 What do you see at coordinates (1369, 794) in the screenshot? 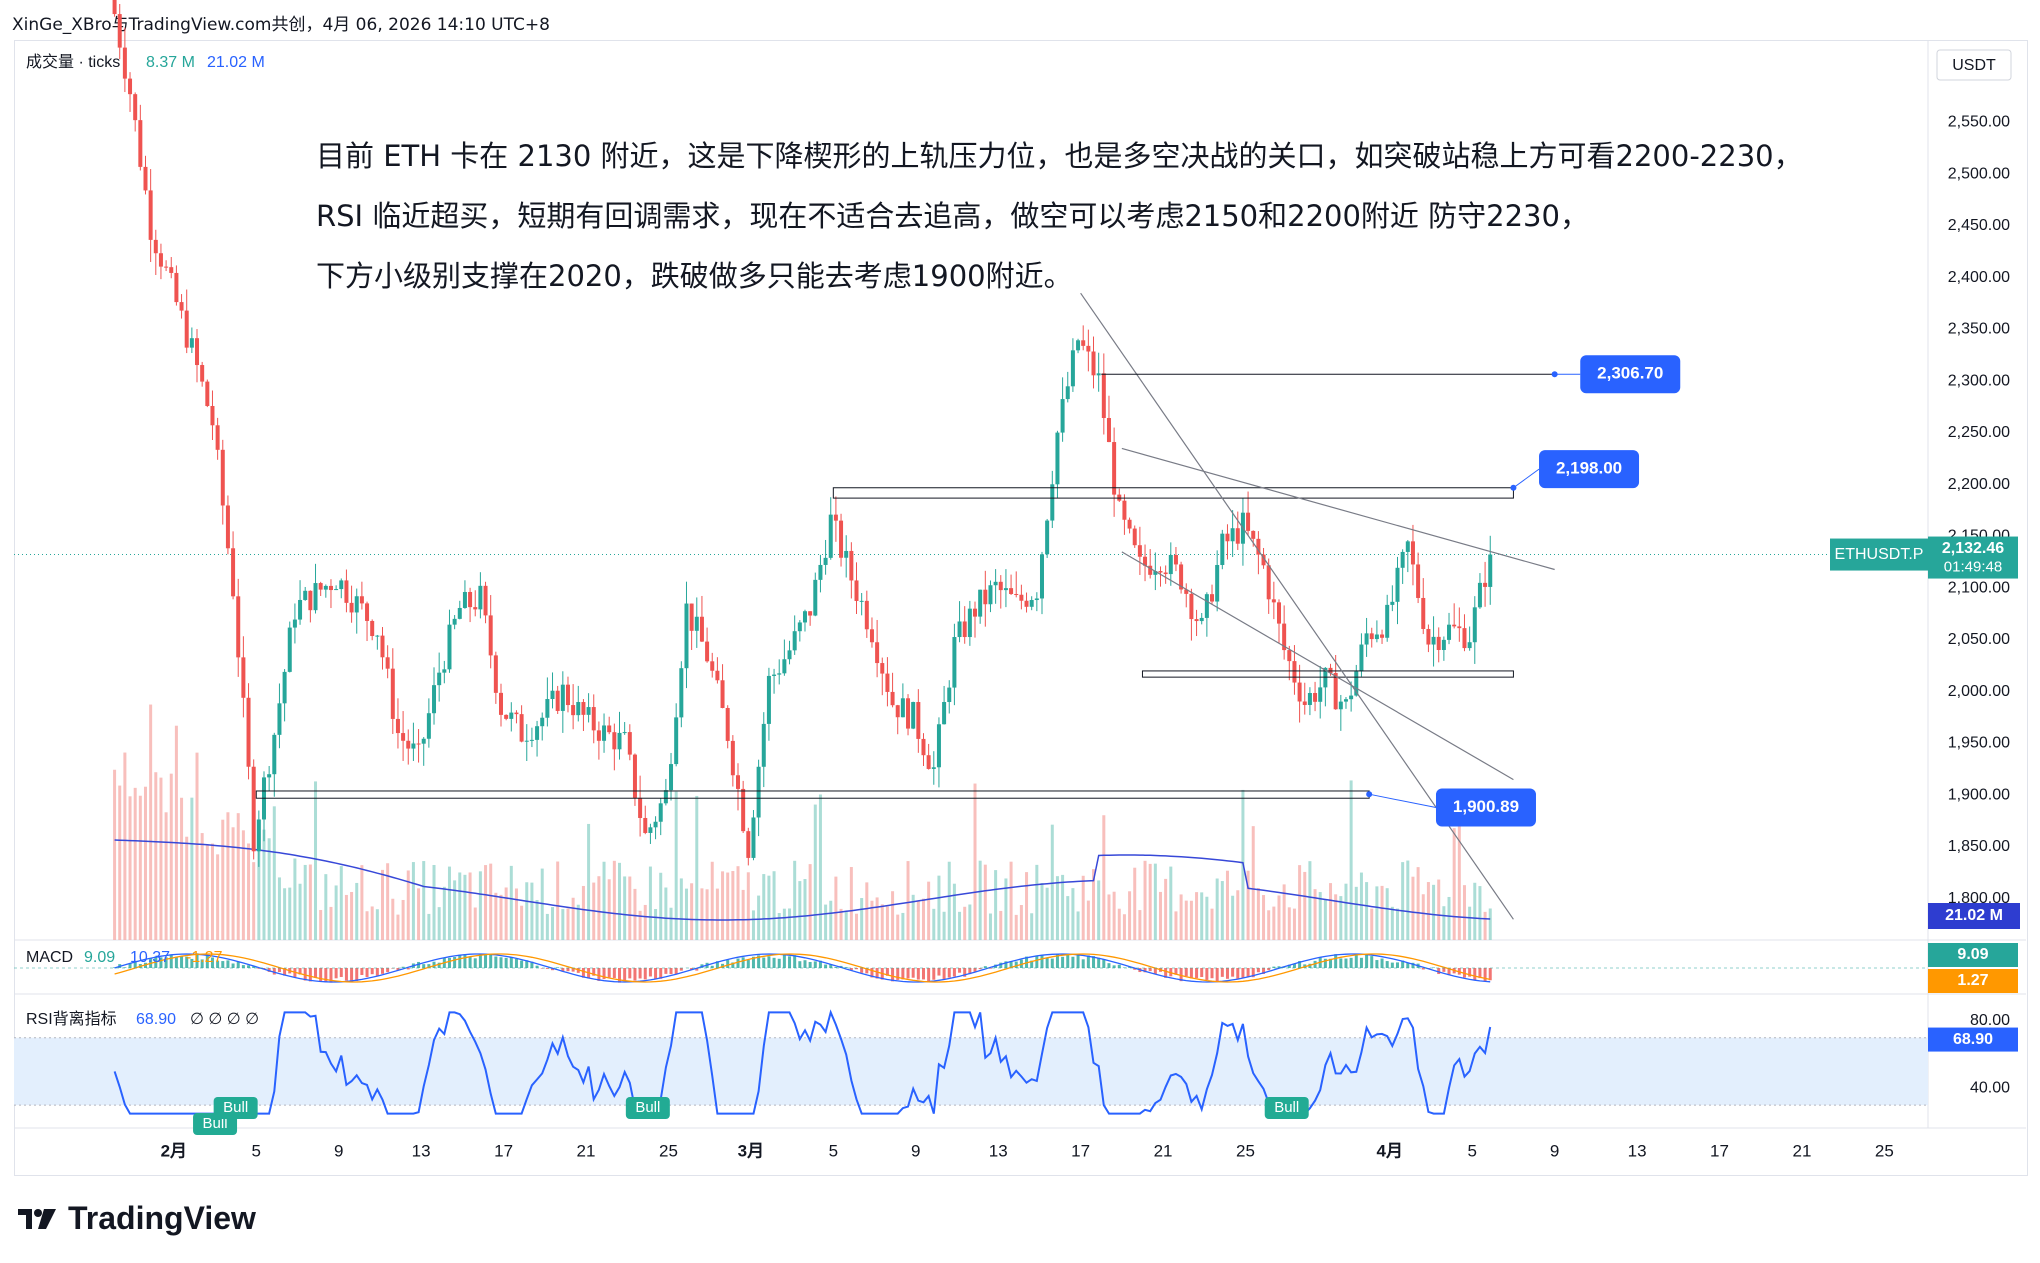
I see `level-anchor-dot` at bounding box center [1369, 794].